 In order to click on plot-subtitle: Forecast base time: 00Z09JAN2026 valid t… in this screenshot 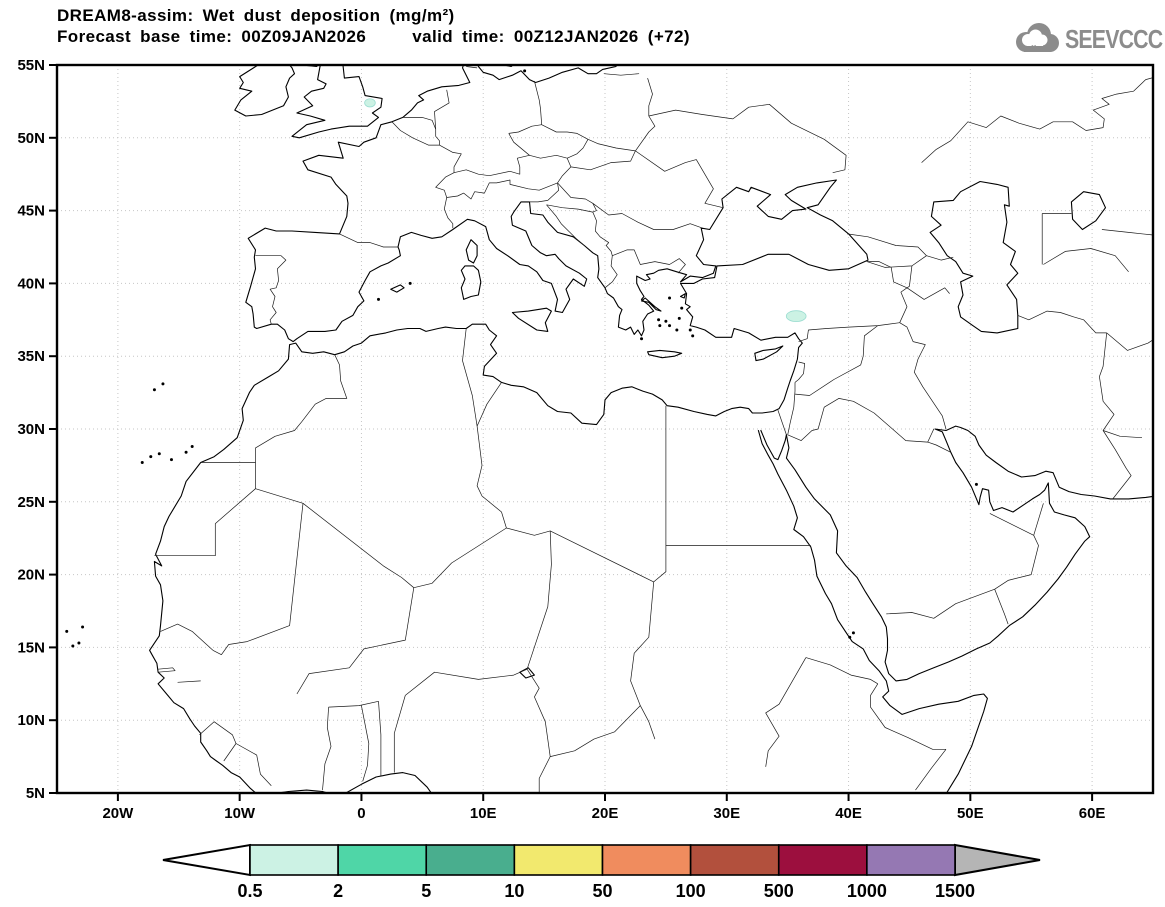, I will do `click(373, 36)`.